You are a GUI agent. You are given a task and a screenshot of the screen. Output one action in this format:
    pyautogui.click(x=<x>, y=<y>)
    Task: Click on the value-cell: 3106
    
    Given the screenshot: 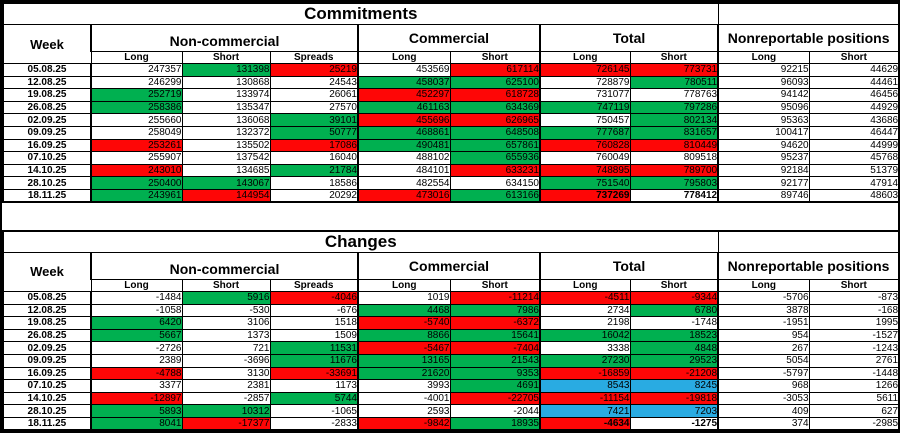 What is the action you would take?
    pyautogui.click(x=226, y=323)
    